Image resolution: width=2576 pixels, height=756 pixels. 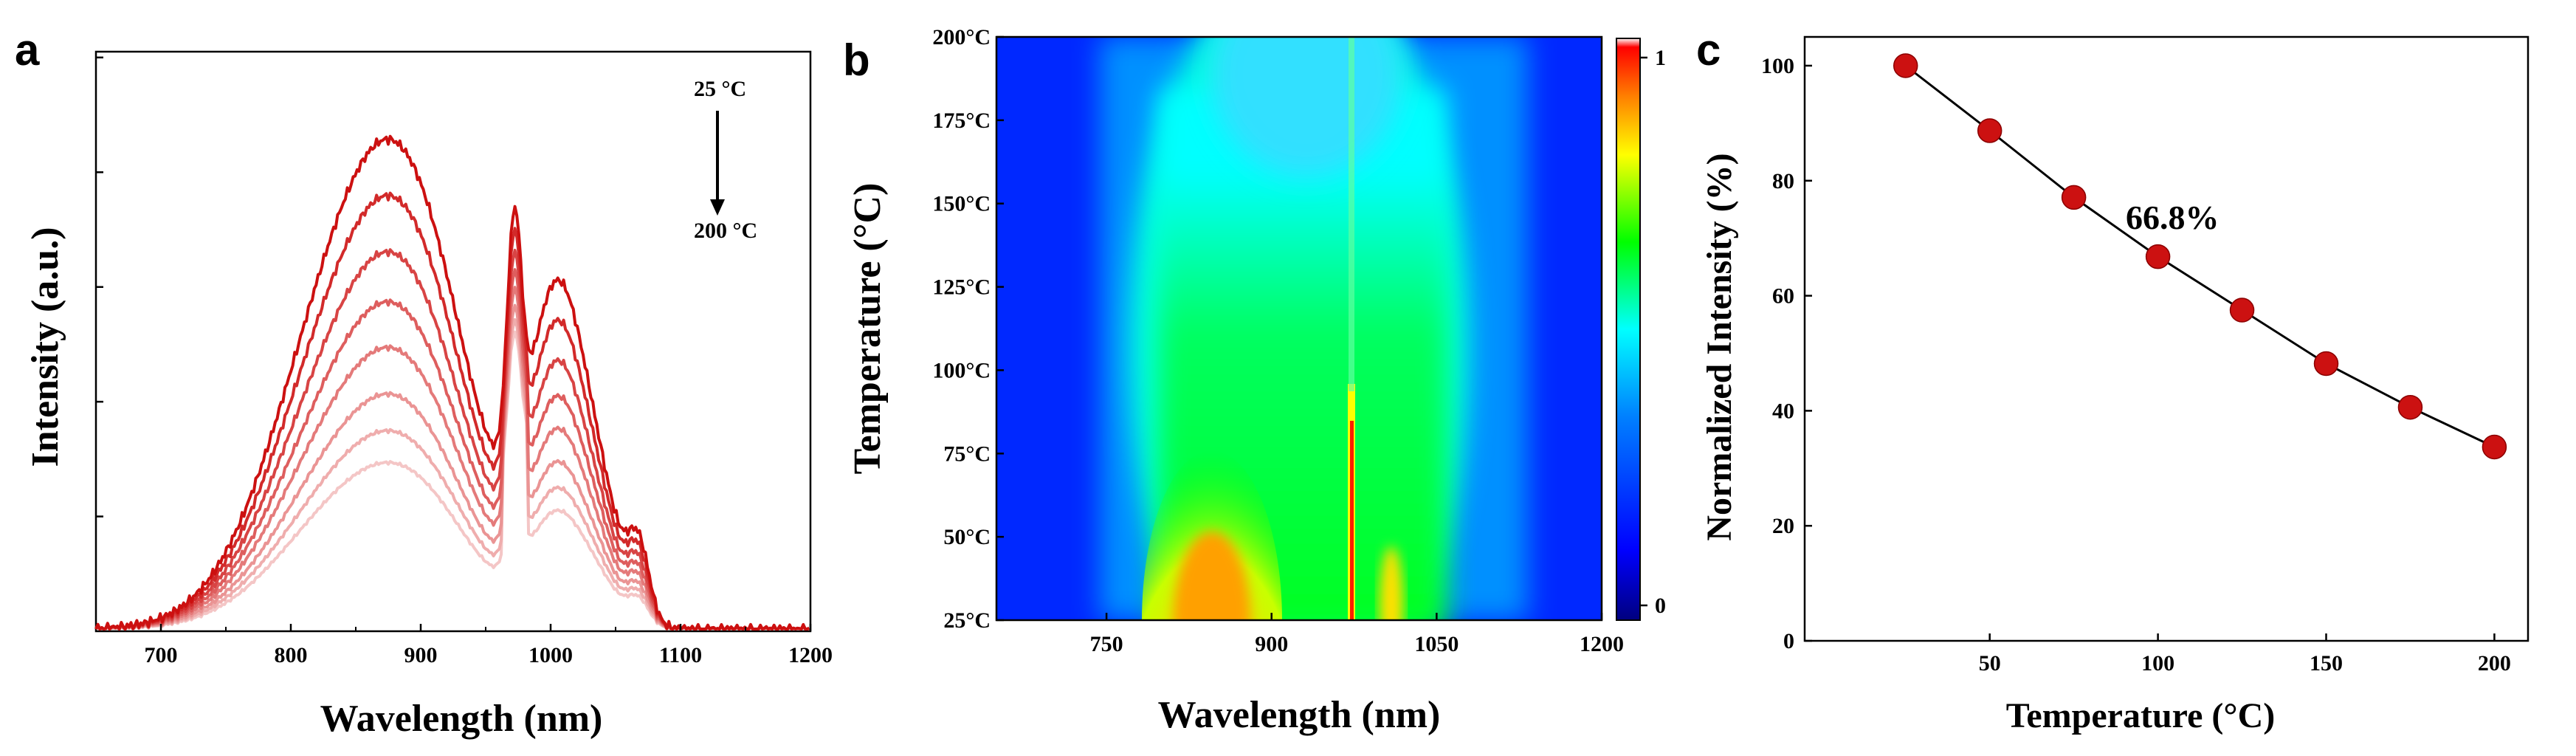 What do you see at coordinates (967, 537) in the screenshot?
I see `panel-b-y-tick-label-1: 50°C` at bounding box center [967, 537].